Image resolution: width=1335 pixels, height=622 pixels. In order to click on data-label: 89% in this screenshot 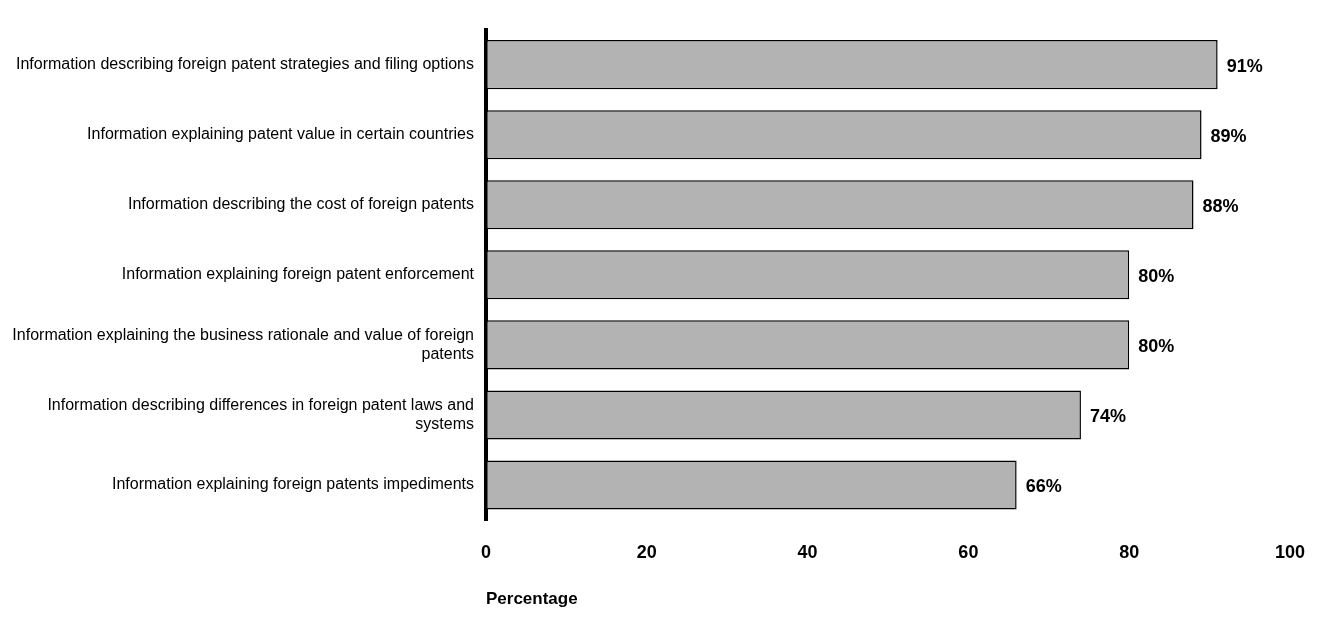, I will do `click(1228, 135)`.